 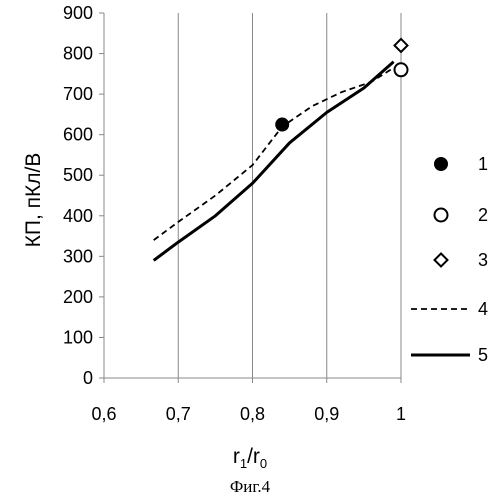 I want to click on y-tick-label: 900, so click(x=78, y=13).